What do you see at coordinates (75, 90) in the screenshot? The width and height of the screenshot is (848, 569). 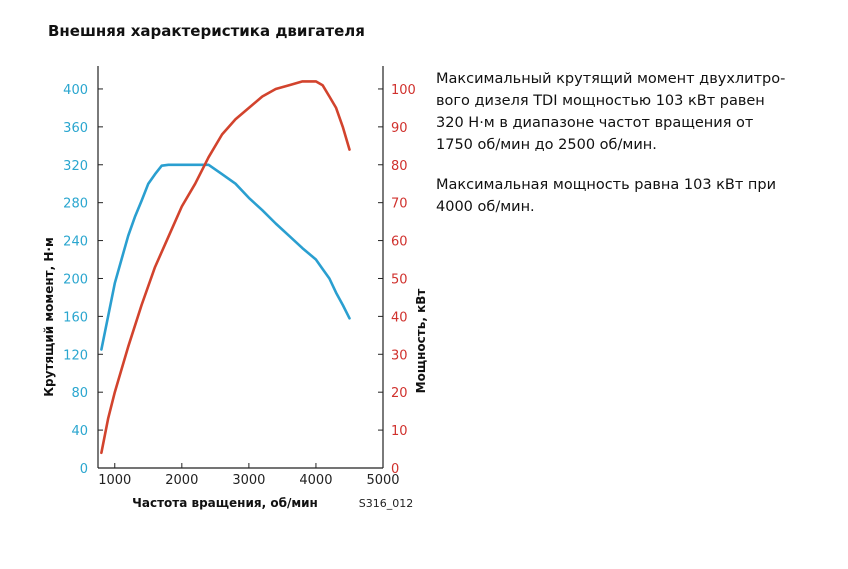 I see `y-left-tick-label: 400` at bounding box center [75, 90].